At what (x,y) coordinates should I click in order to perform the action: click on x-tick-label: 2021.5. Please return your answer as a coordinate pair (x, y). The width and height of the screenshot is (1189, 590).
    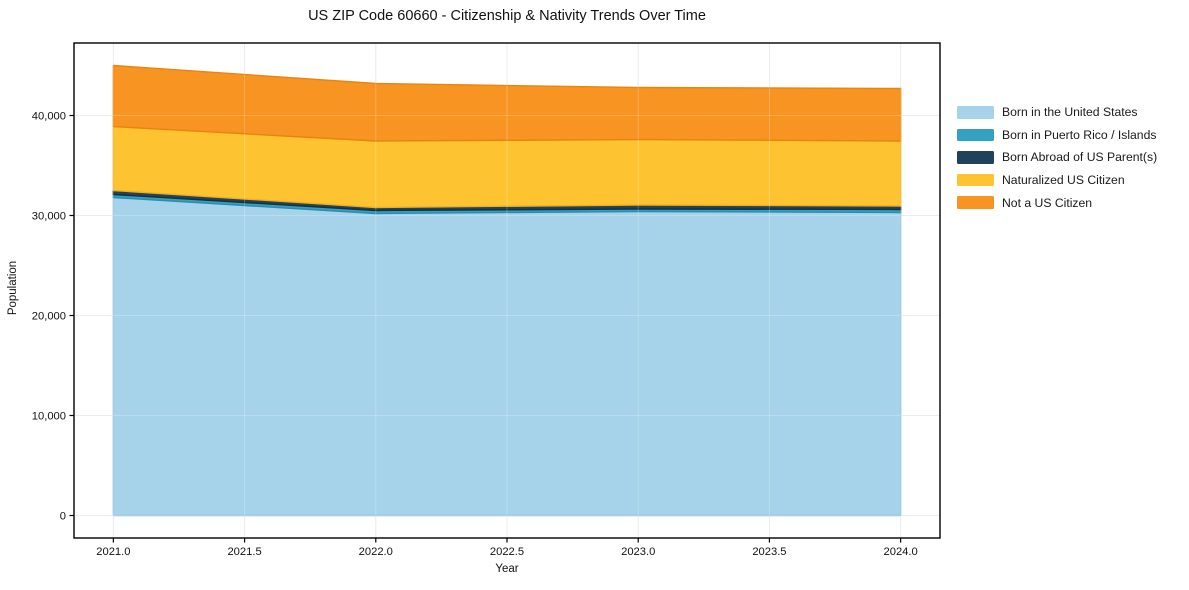
    Looking at the image, I should click on (244, 552).